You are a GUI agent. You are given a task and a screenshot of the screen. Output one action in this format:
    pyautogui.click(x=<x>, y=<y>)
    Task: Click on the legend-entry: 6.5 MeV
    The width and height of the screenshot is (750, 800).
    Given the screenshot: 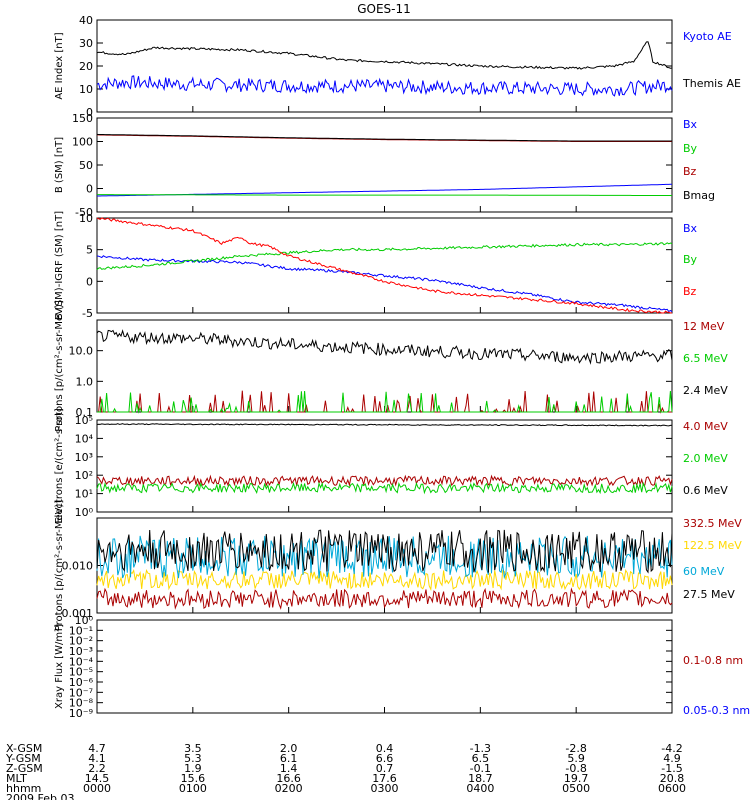 What is the action you would take?
    pyautogui.click(x=705, y=358)
    